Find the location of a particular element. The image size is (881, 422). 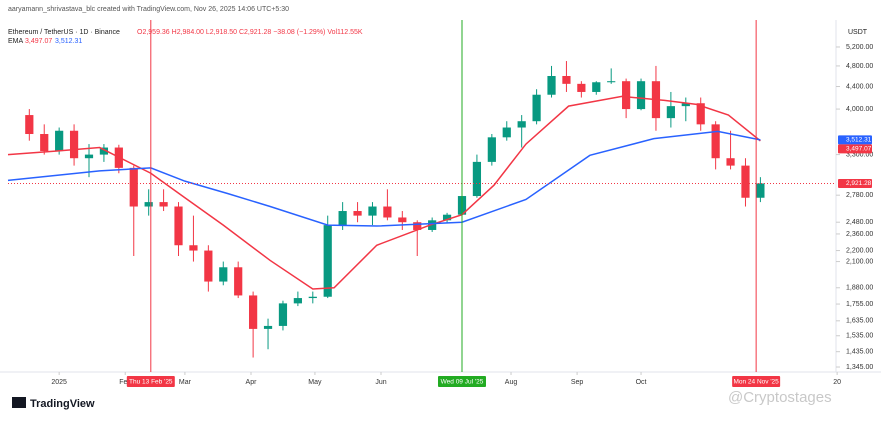

x-tick-label: Aug is located at coordinates (511, 382).